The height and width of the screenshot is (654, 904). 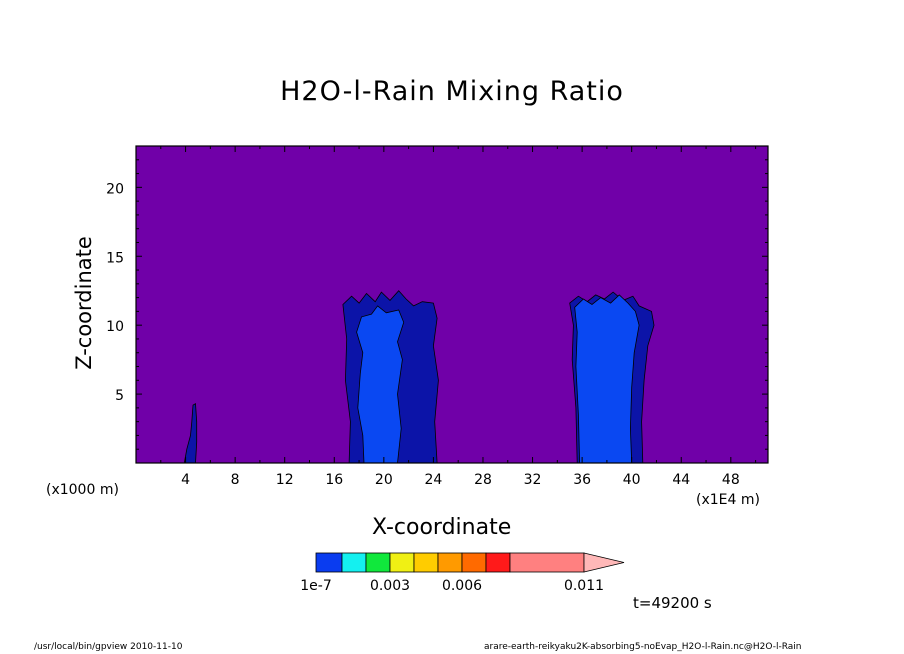 What do you see at coordinates (384, 480) in the screenshot?
I see `x-tick-label: 20` at bounding box center [384, 480].